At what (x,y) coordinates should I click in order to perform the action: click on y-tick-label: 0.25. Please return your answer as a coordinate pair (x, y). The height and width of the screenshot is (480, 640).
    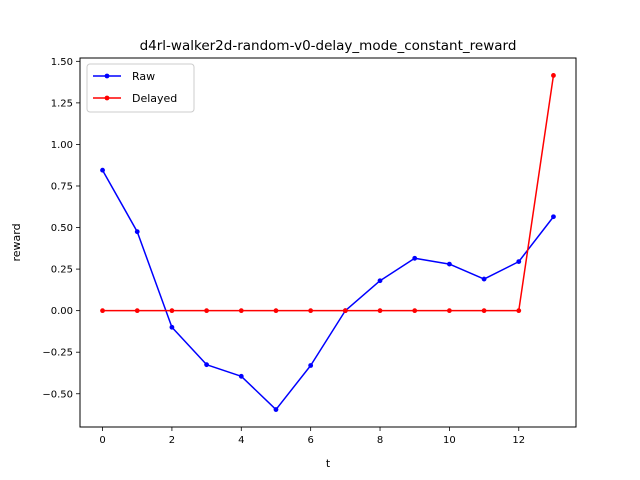
    Looking at the image, I should click on (62, 270).